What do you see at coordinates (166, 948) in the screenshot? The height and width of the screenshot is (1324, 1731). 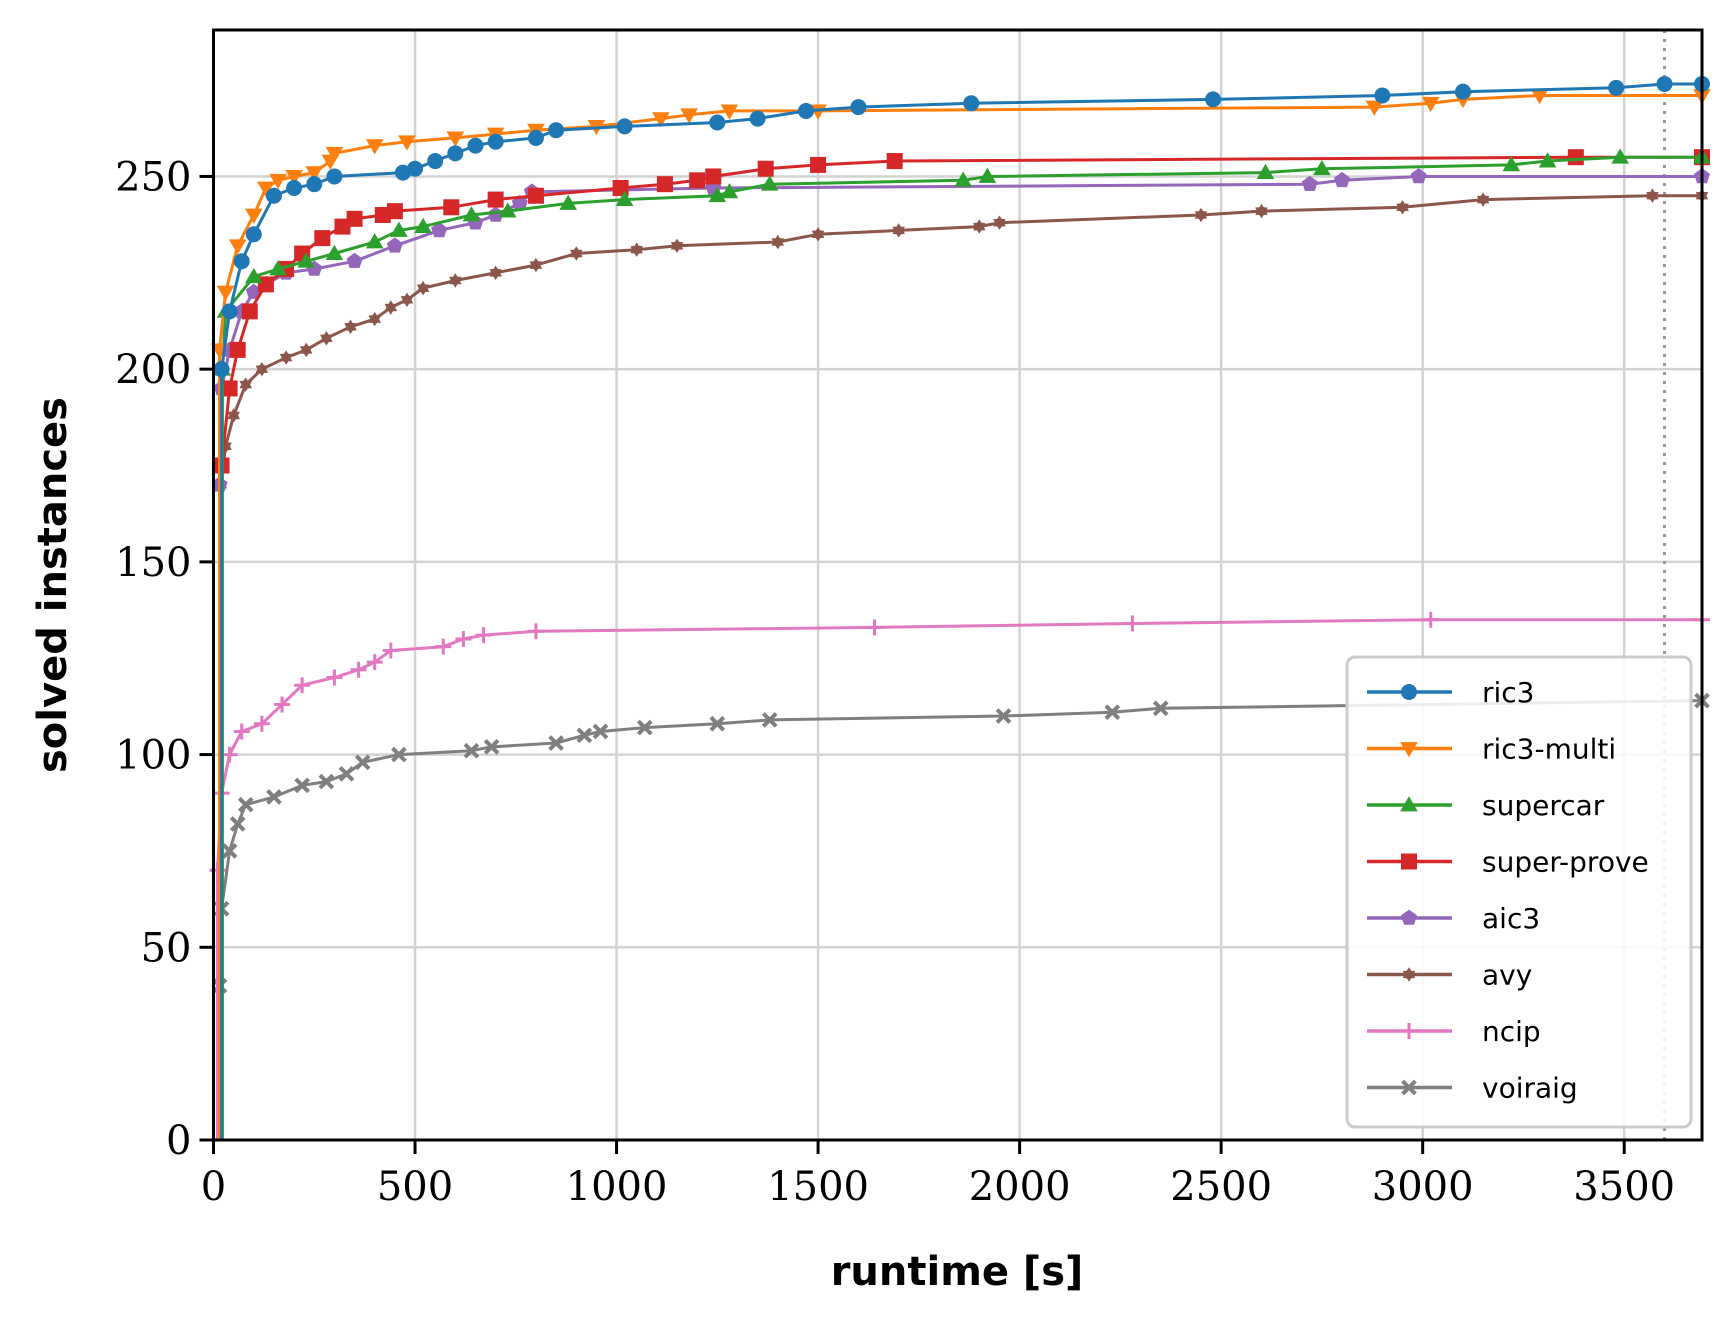 I see `y-tick-label: 50` at bounding box center [166, 948].